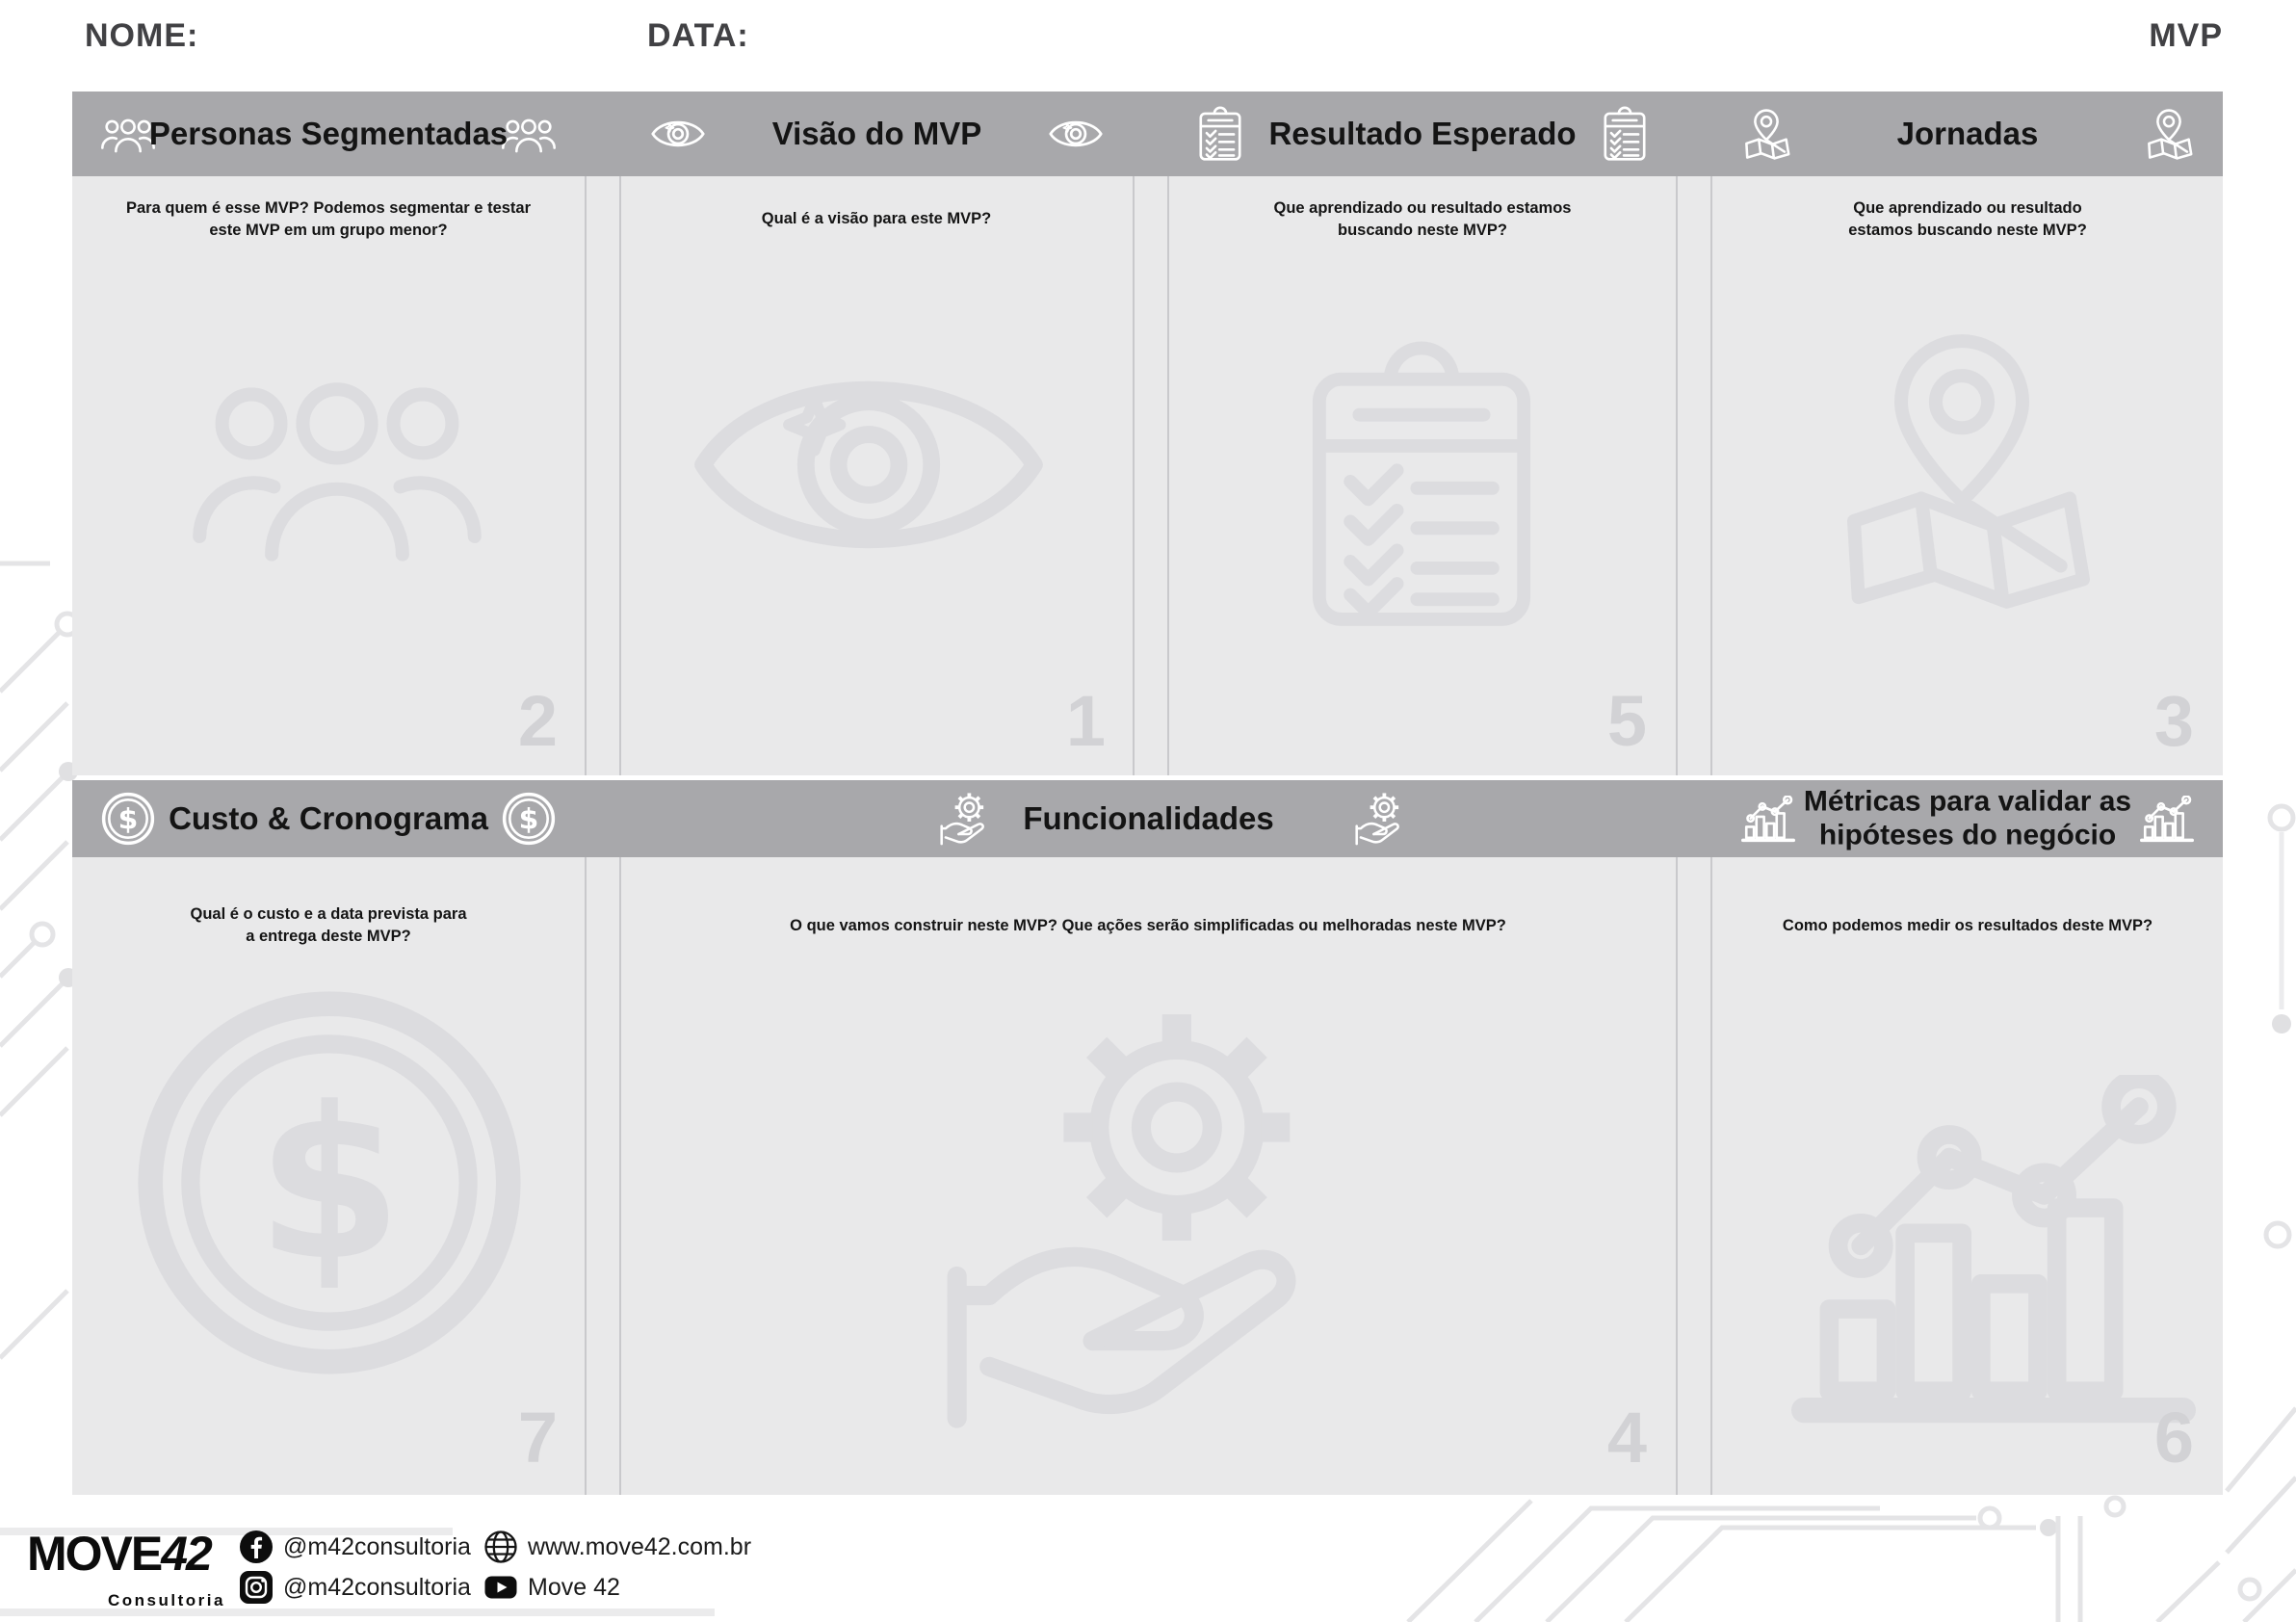 Image resolution: width=2296 pixels, height=1622 pixels. What do you see at coordinates (2173, 1438) in the screenshot?
I see `panel-number-metricas: 6` at bounding box center [2173, 1438].